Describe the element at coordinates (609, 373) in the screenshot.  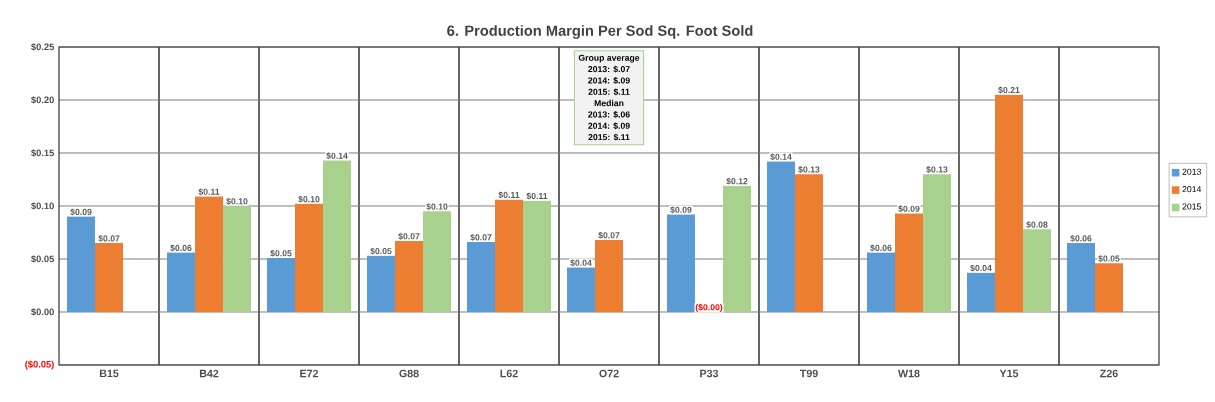
I see `x-tick-label: O72` at that location.